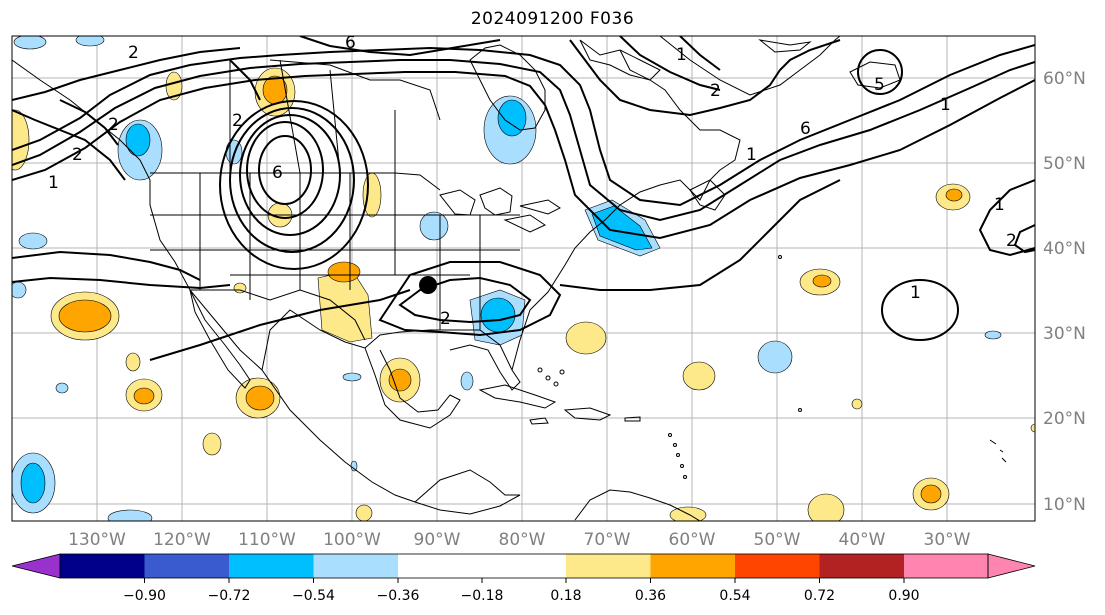 The width and height of the screenshot is (1105, 615). I want to click on lon-label: 100°W, so click(352, 540).